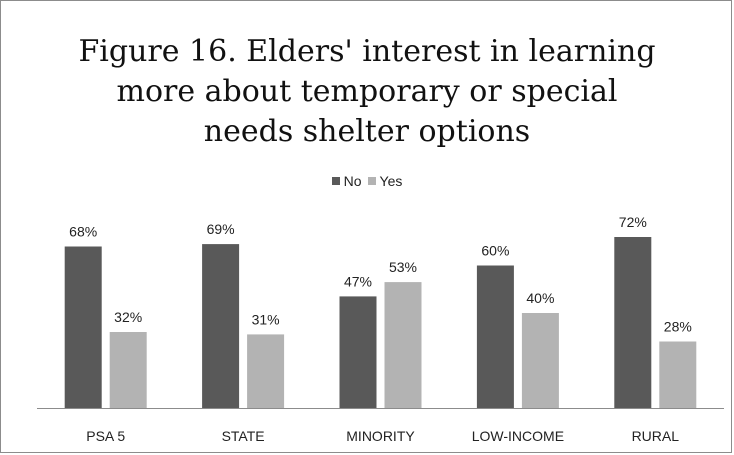 The height and width of the screenshot is (455, 734). Describe the element at coordinates (266, 371) in the screenshot. I see `bar-yes-state` at that location.